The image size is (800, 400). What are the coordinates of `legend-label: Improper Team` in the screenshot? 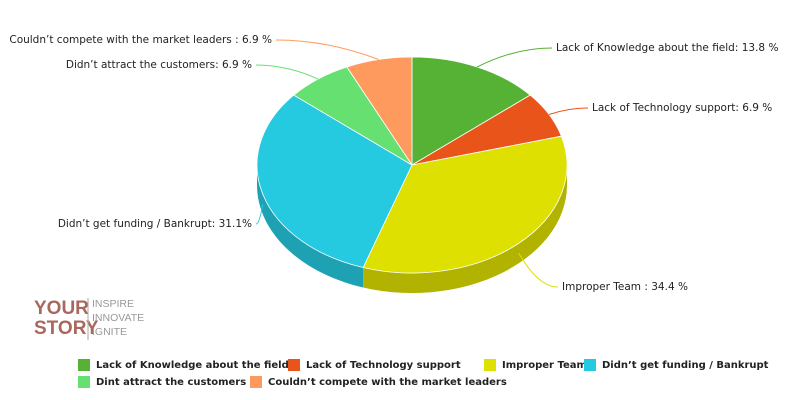 It's located at (544, 365).